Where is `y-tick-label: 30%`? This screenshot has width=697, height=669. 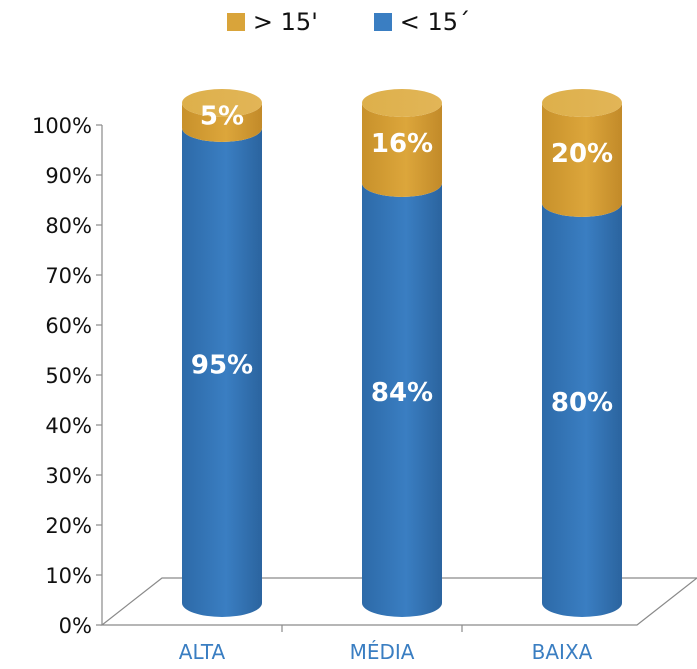 y-tick-label: 30% is located at coordinates (68, 476).